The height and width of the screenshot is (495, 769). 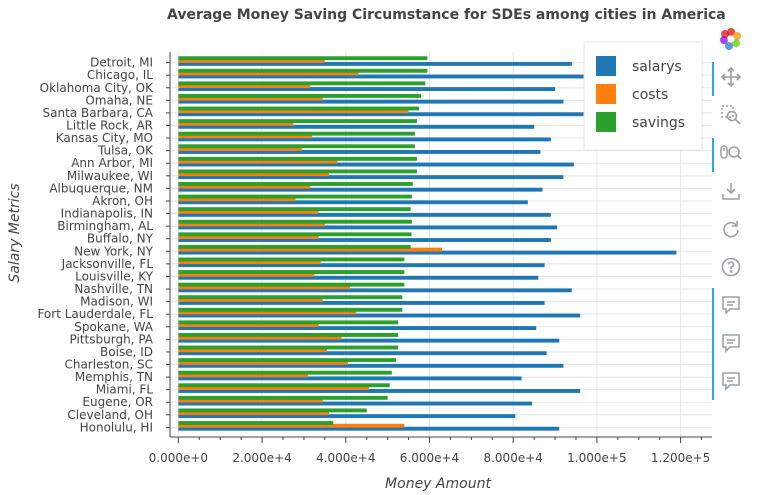 I want to click on wheel-zoom-icon, so click(x=731, y=153).